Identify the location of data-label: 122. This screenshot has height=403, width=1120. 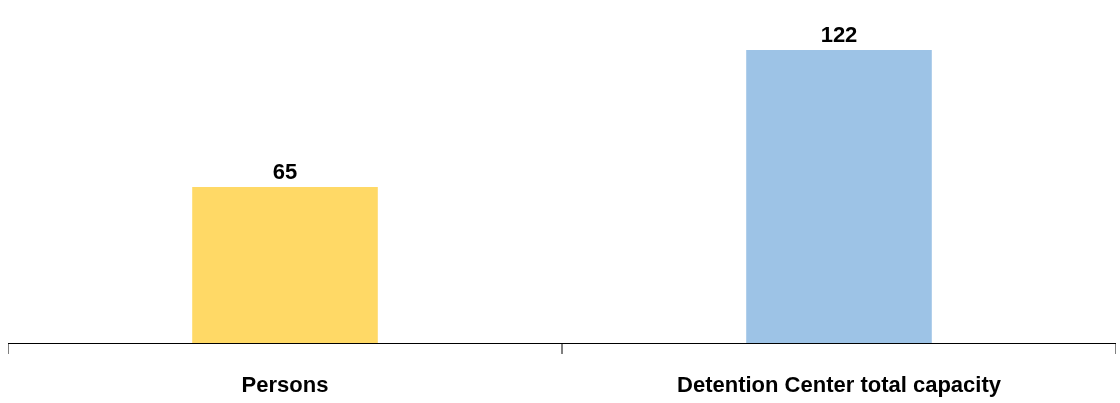
(839, 35).